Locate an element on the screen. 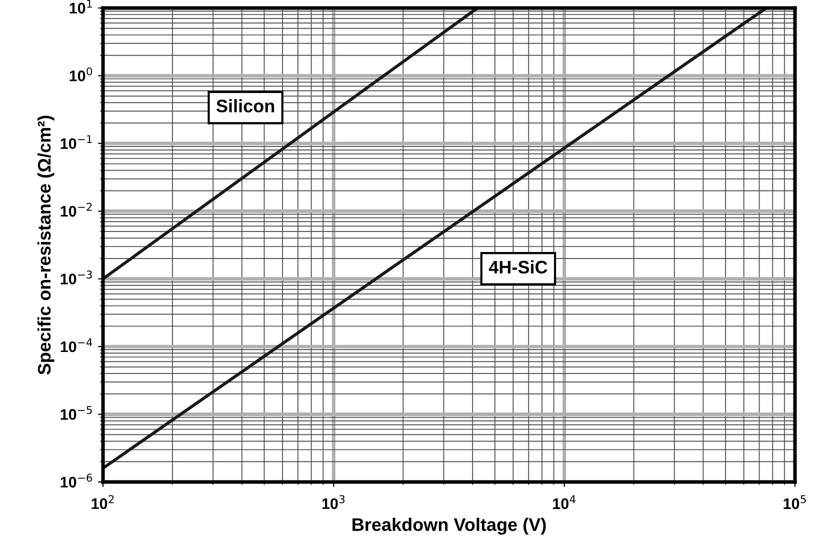  x-axis-title: Breakdown Voltage (V) is located at coordinates (449, 526).